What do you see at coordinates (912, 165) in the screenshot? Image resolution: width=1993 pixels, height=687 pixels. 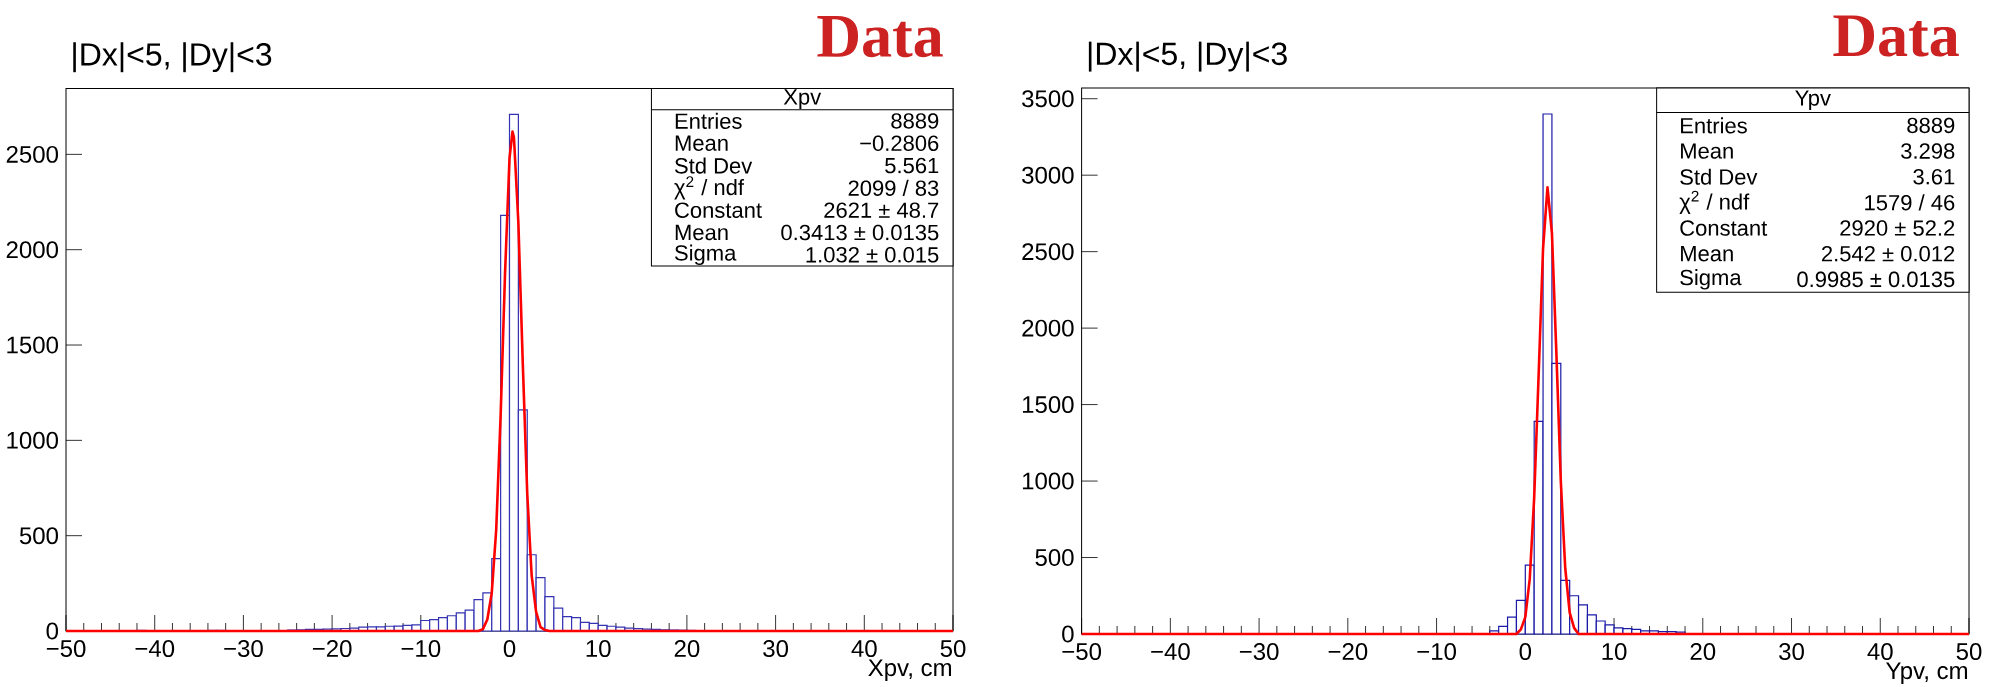 I see `annotation: 5.561` at bounding box center [912, 165].